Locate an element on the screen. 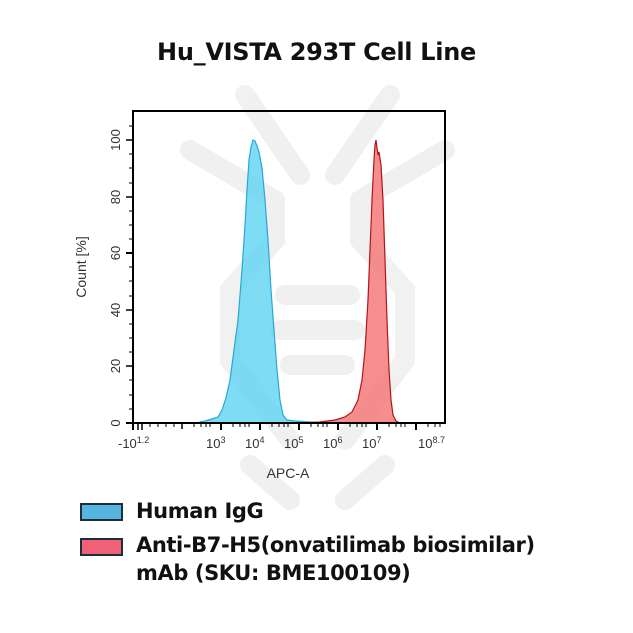 Image resolution: width=633 pixels, height=633 pixels. legend-label-anti-b7h5-line1: Anti-B7-H5(onvatilimab biosimilar) is located at coordinates (335, 545).